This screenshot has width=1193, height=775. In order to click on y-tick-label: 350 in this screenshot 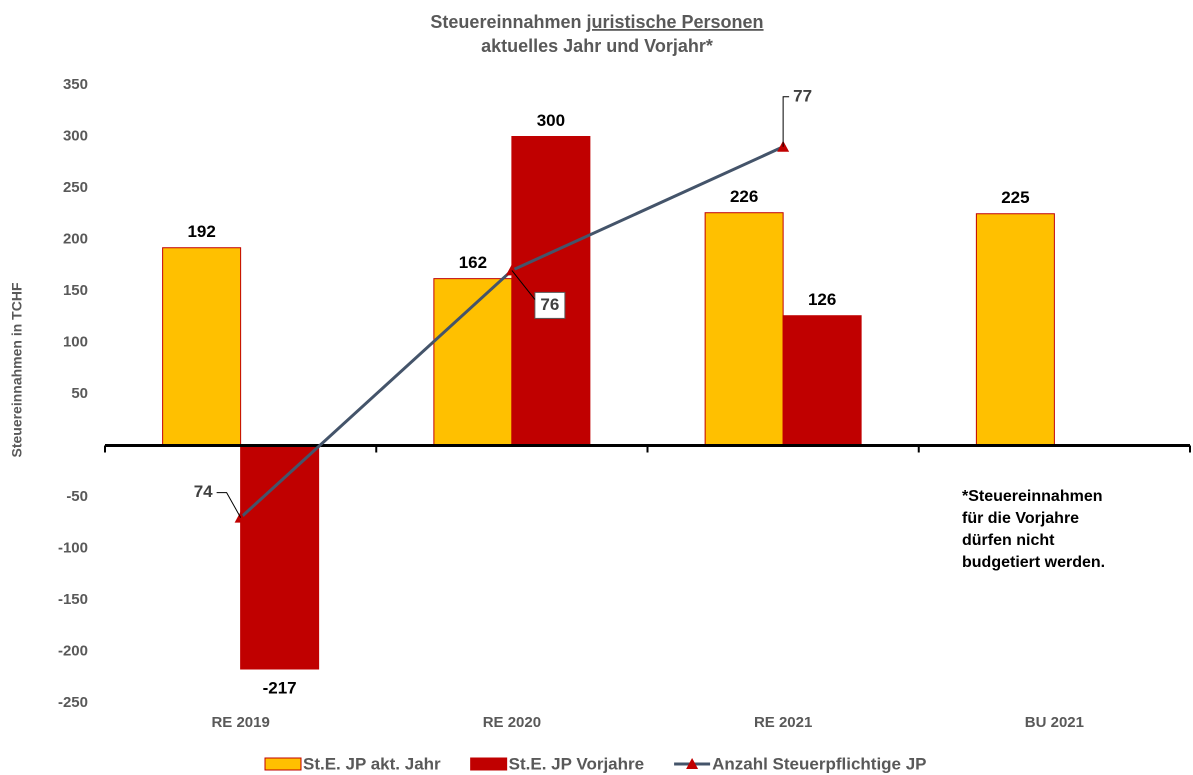, I will do `click(75, 84)`.